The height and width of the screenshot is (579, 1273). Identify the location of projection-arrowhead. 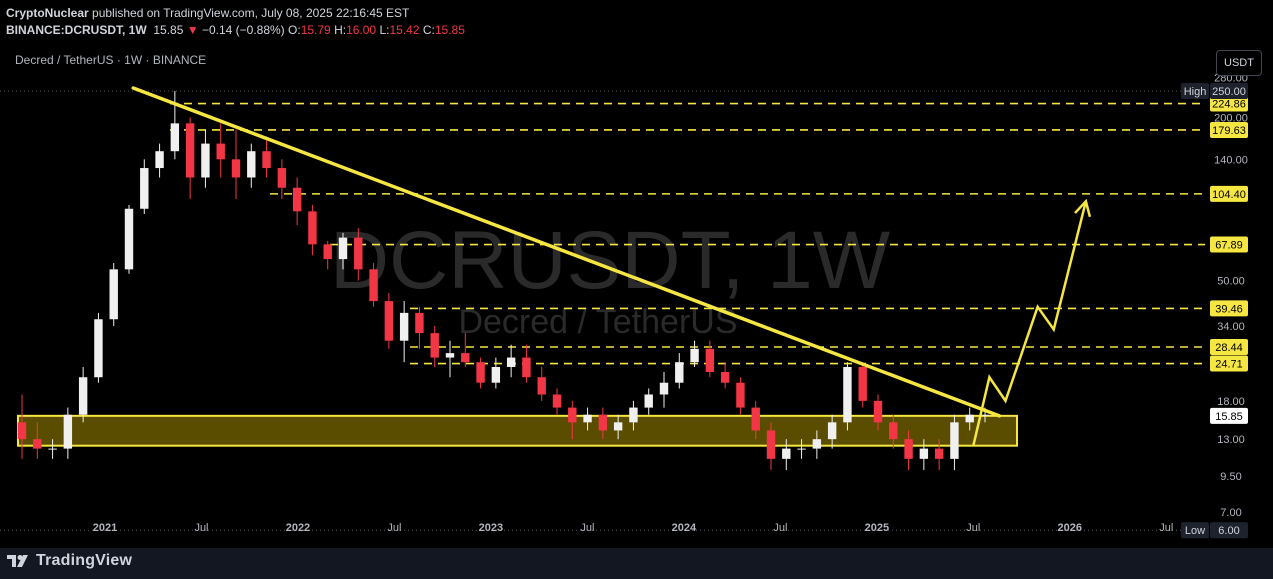
(1083, 208).